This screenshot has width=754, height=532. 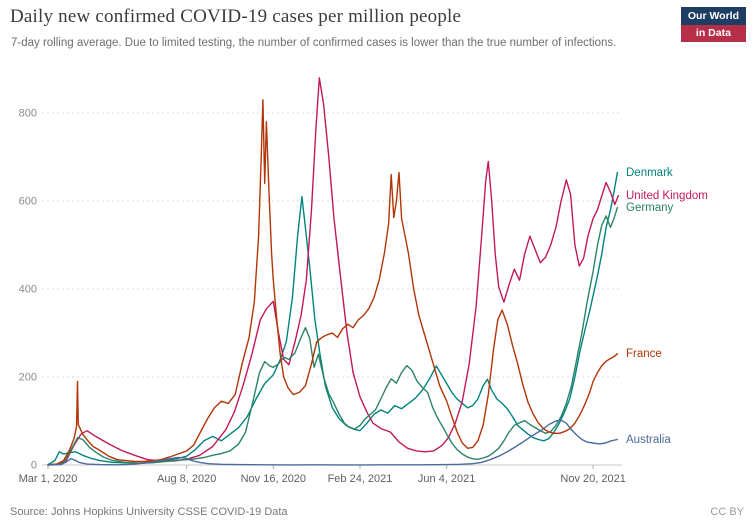 What do you see at coordinates (333, 442) in the screenshot?
I see `series-line-australia` at bounding box center [333, 442].